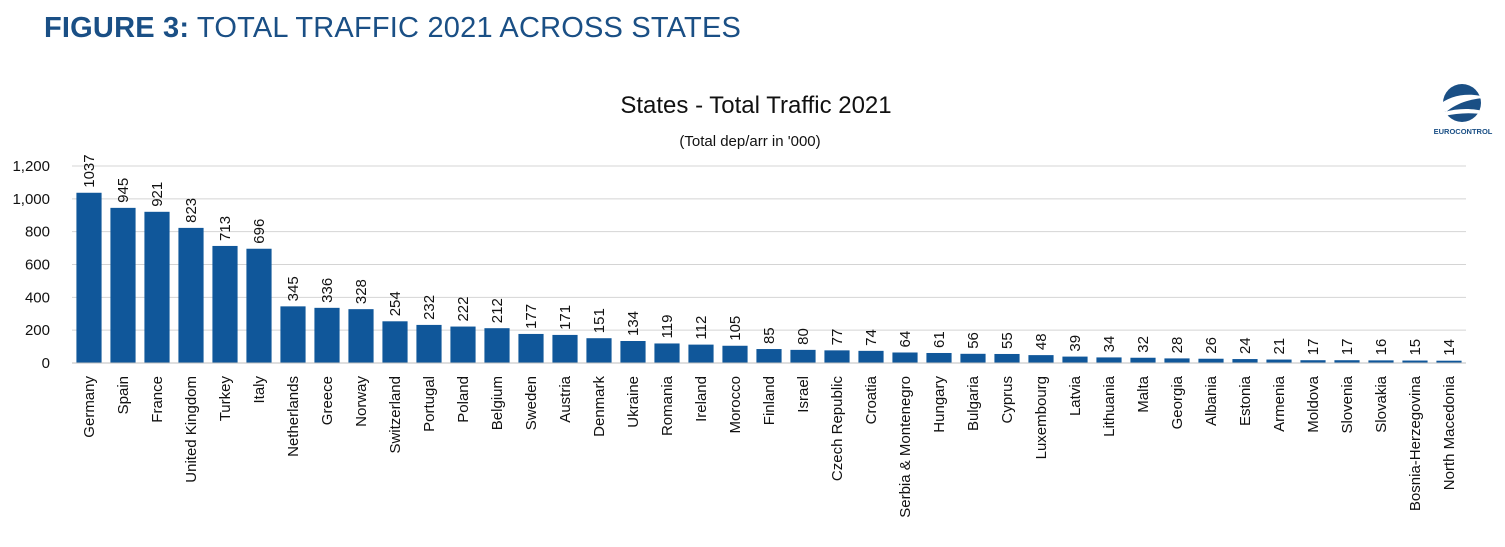 This screenshot has width=1505, height=547. Describe the element at coordinates (1177, 345) in the screenshot. I see `data-label: 28` at that location.